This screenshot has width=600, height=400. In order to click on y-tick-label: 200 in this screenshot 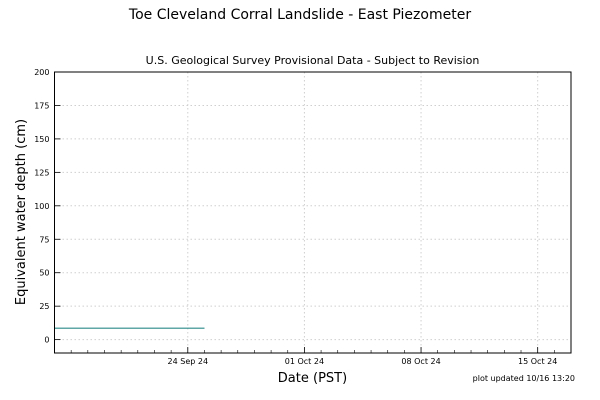, I will do `click(41, 72)`.